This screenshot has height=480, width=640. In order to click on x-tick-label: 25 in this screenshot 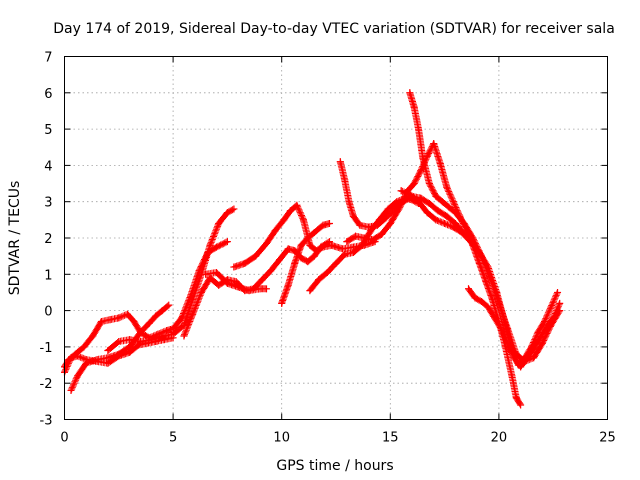, I will do `click(607, 438)`.